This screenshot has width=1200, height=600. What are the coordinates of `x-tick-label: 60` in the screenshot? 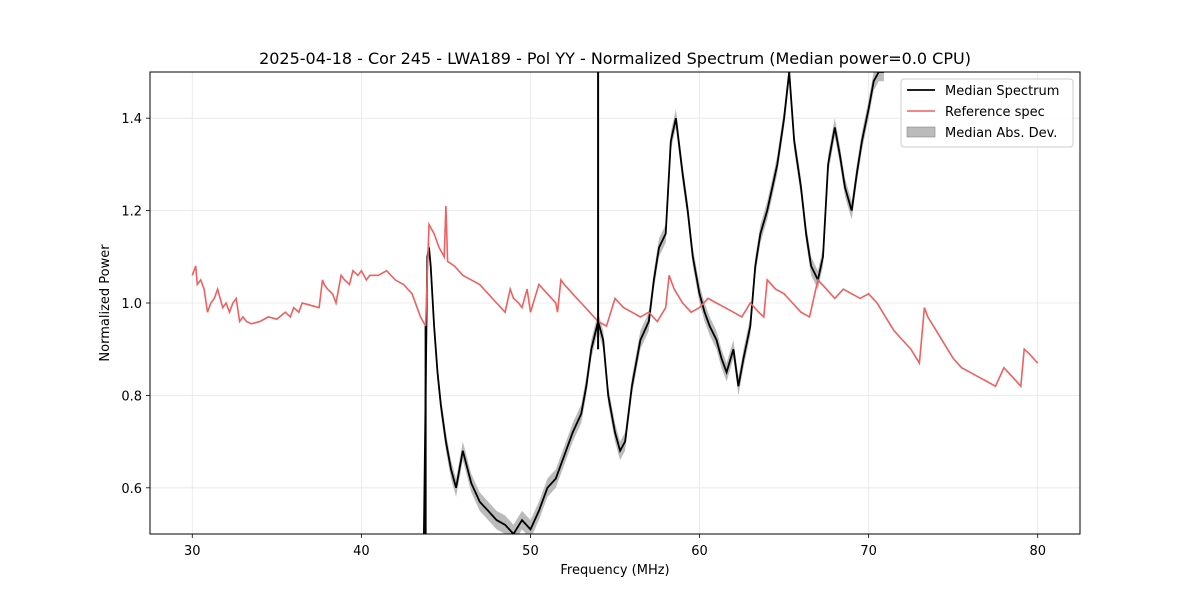 It's located at (699, 551).